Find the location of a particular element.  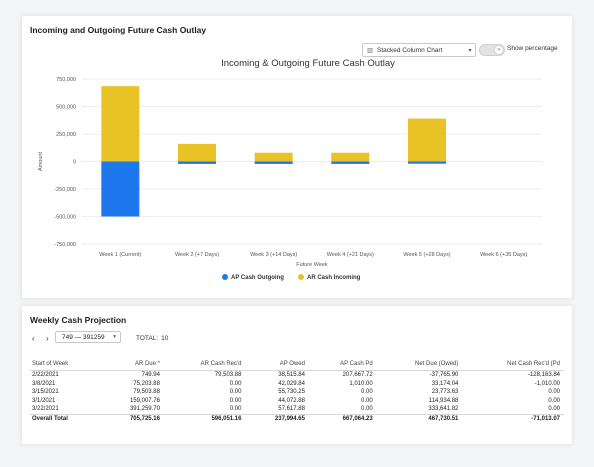

table-total-cell: 667,064.23 is located at coordinates (342, 418).